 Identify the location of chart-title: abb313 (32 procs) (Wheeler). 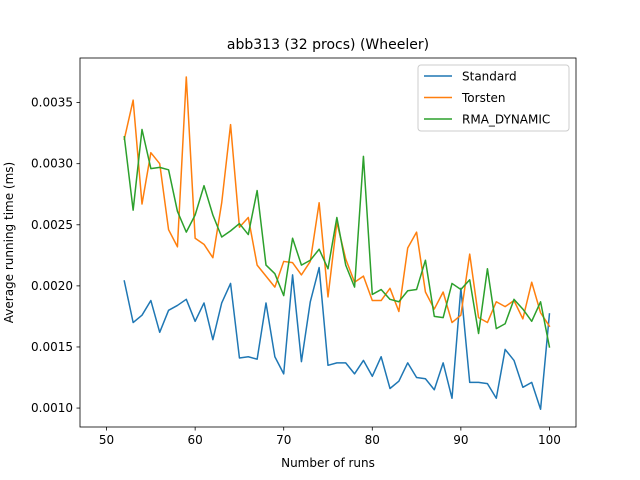
(328, 45).